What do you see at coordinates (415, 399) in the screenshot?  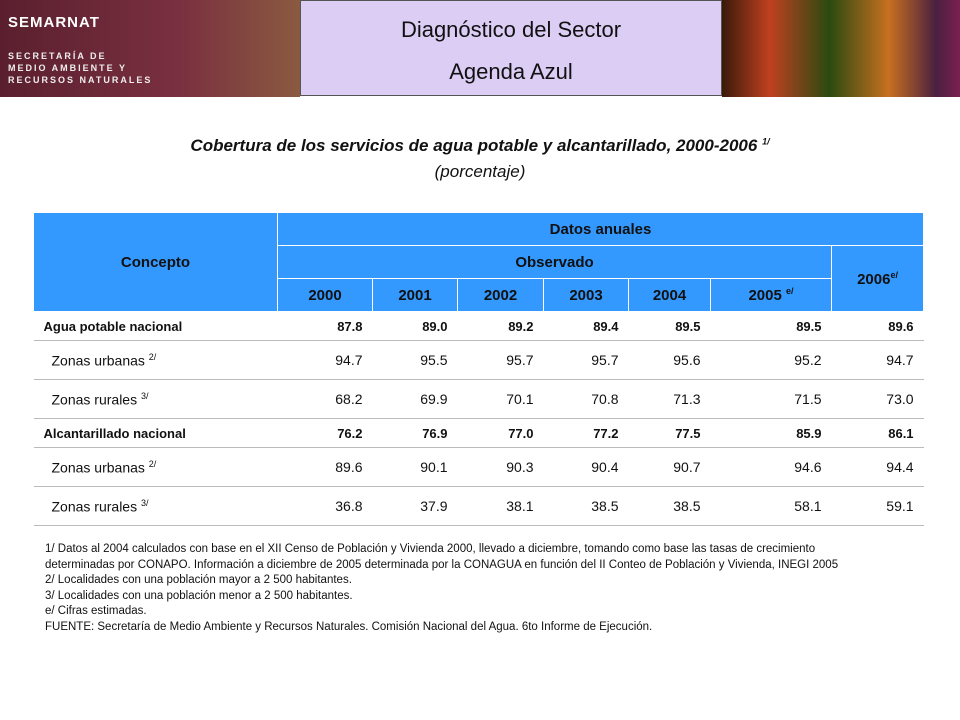 I see `cell: 69.9` at bounding box center [415, 399].